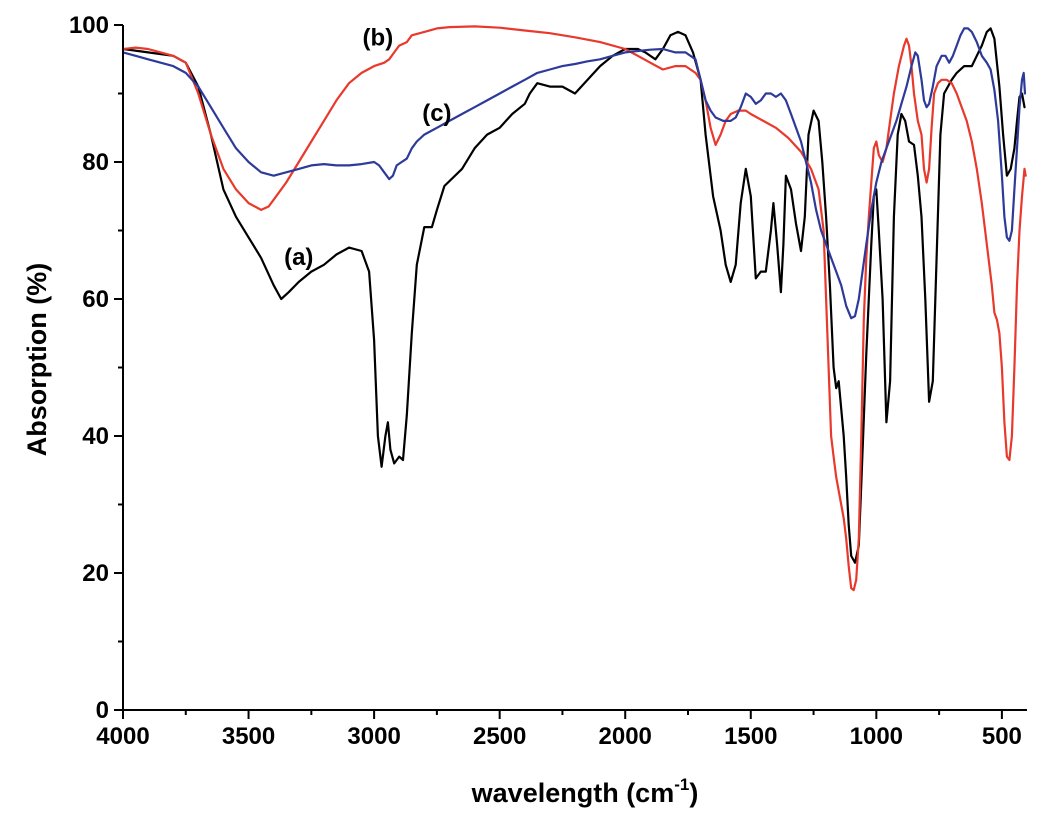  What do you see at coordinates (95, 436) in the screenshot?
I see `y-tick-label: 40` at bounding box center [95, 436].